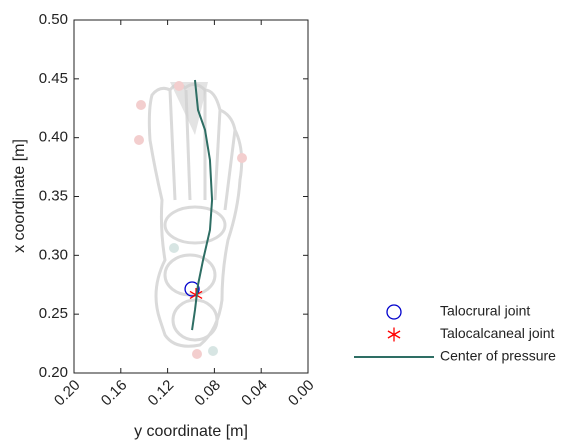 The height and width of the screenshot is (442, 579). Describe the element at coordinates (497, 333) in the screenshot. I see `legend-label: Talocalcaneal joint` at that location.